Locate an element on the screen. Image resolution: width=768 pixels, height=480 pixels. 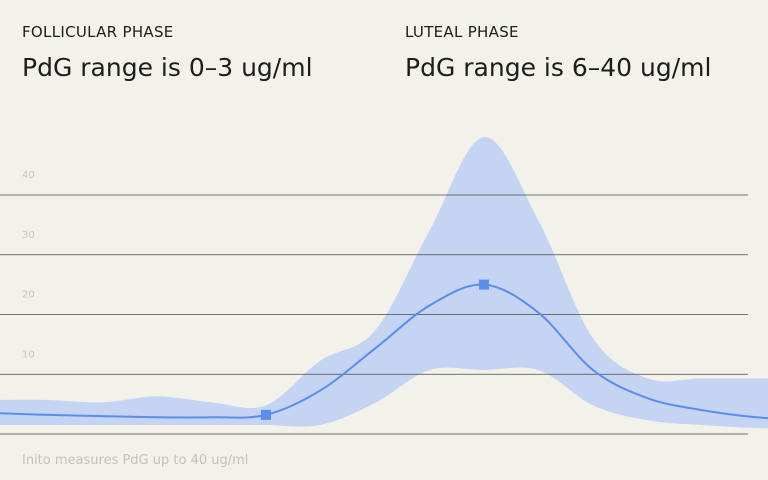
phase-range: PdG range is 0–3 ug/ml is located at coordinates (167, 67).